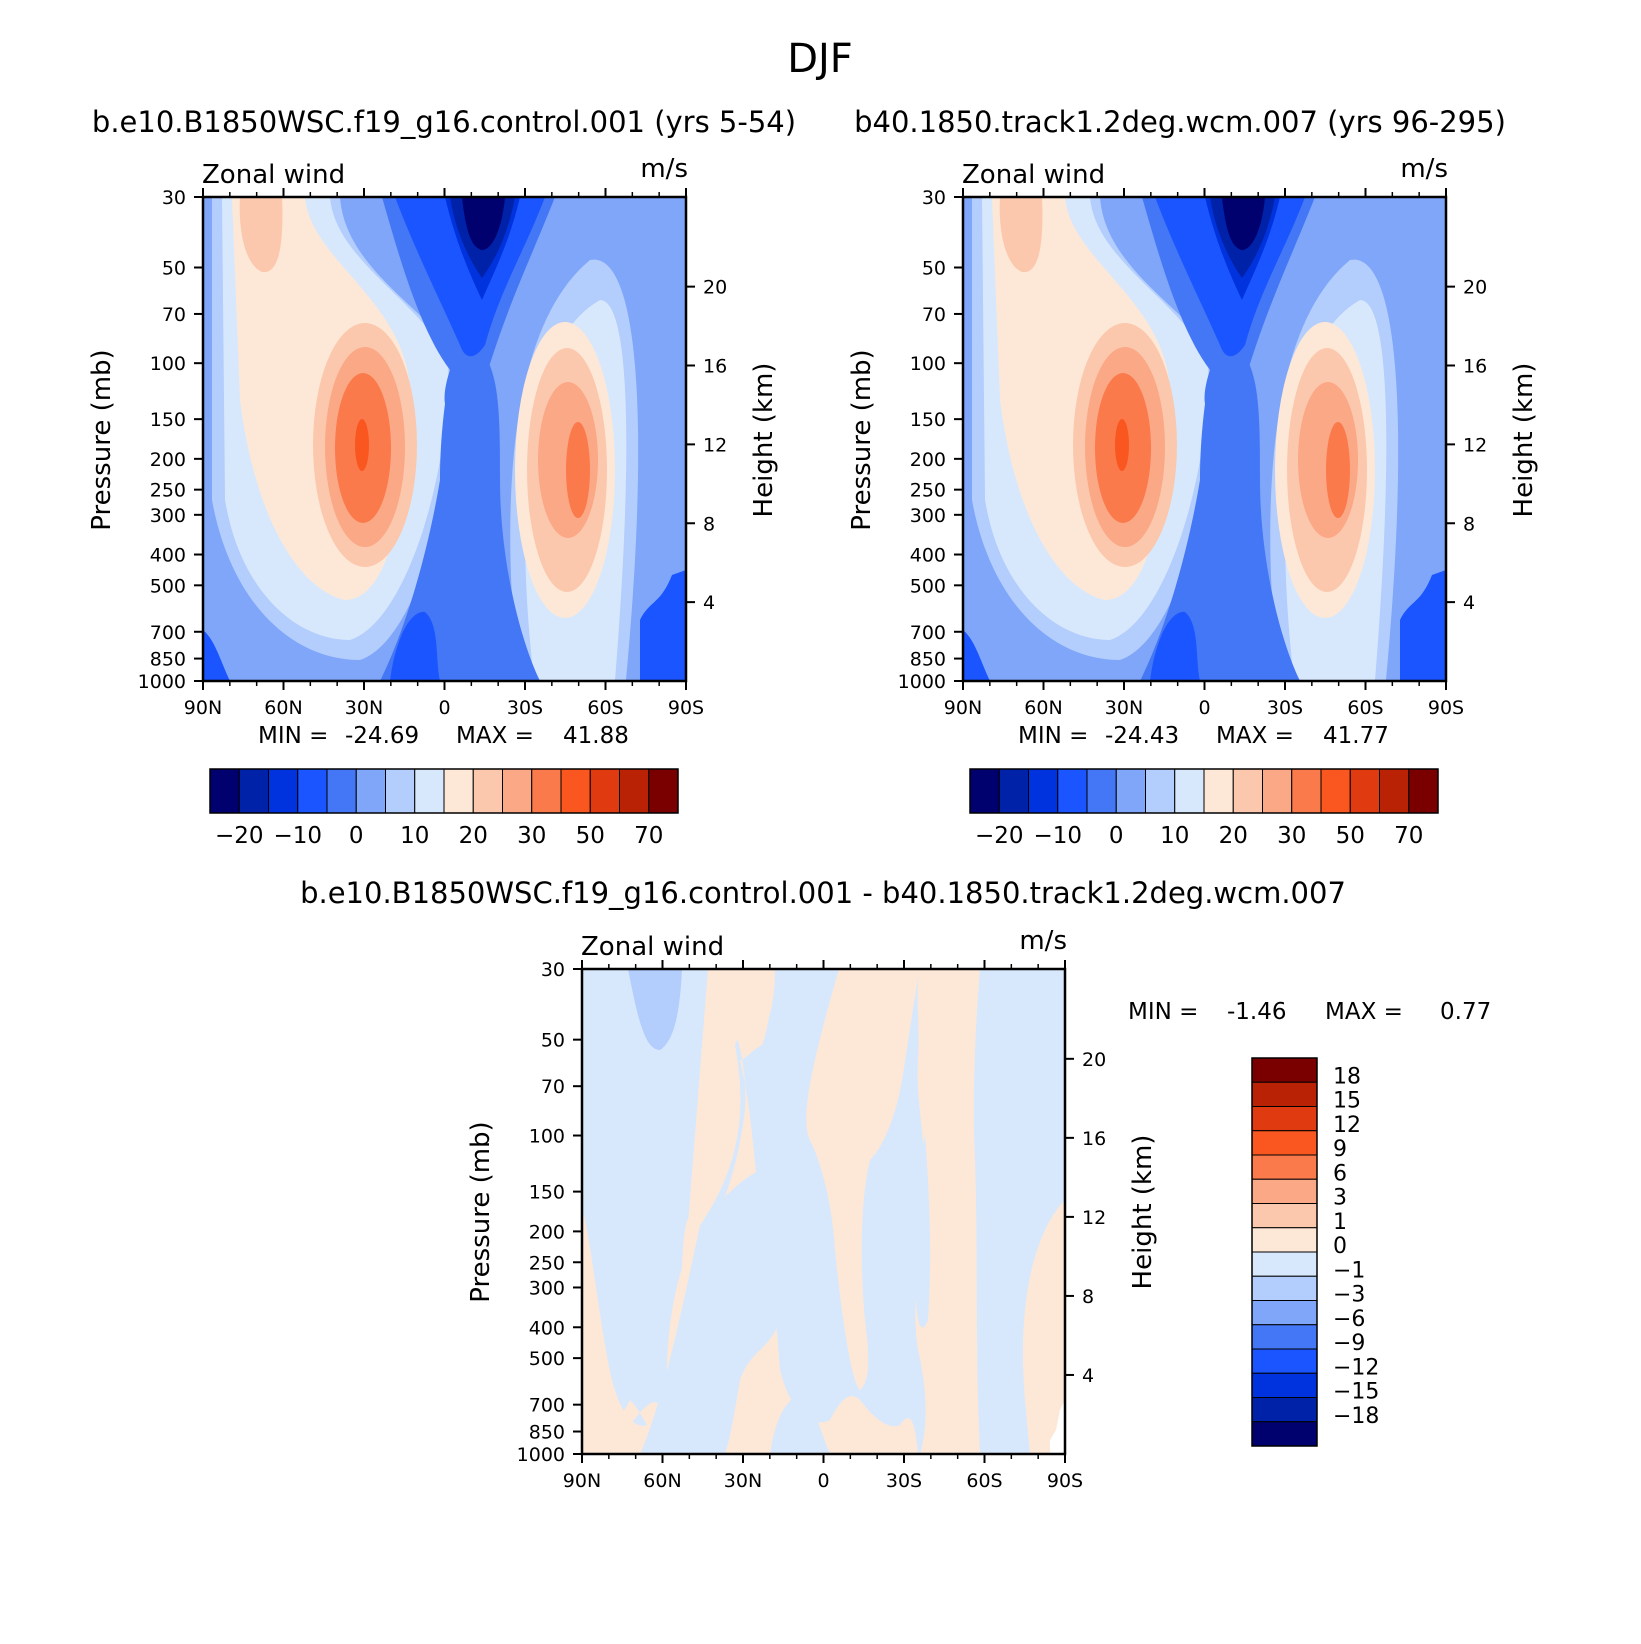  I want to click on colorbar-label: −10, so click(297, 836).